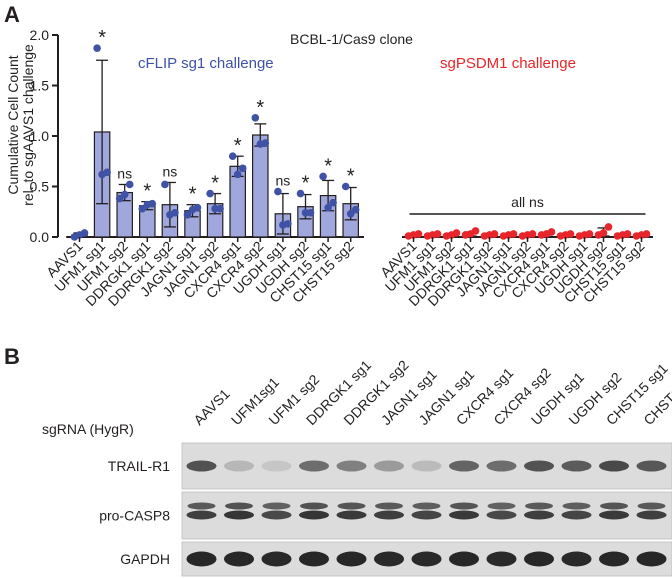  I want to click on y-axis-title-line-1: Cumulative Cell Count, so click(13, 124).